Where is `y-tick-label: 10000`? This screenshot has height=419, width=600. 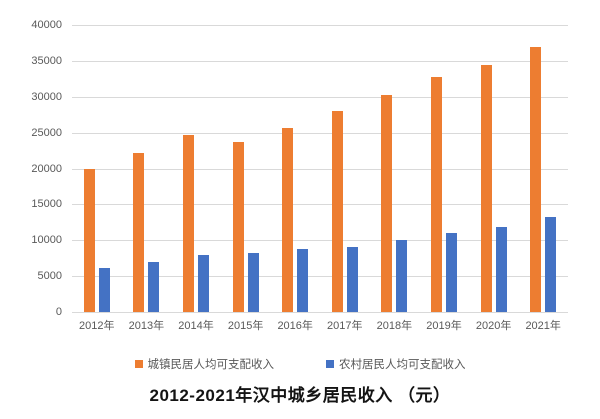
y-tick-label: 10000 is located at coordinates (46, 240).